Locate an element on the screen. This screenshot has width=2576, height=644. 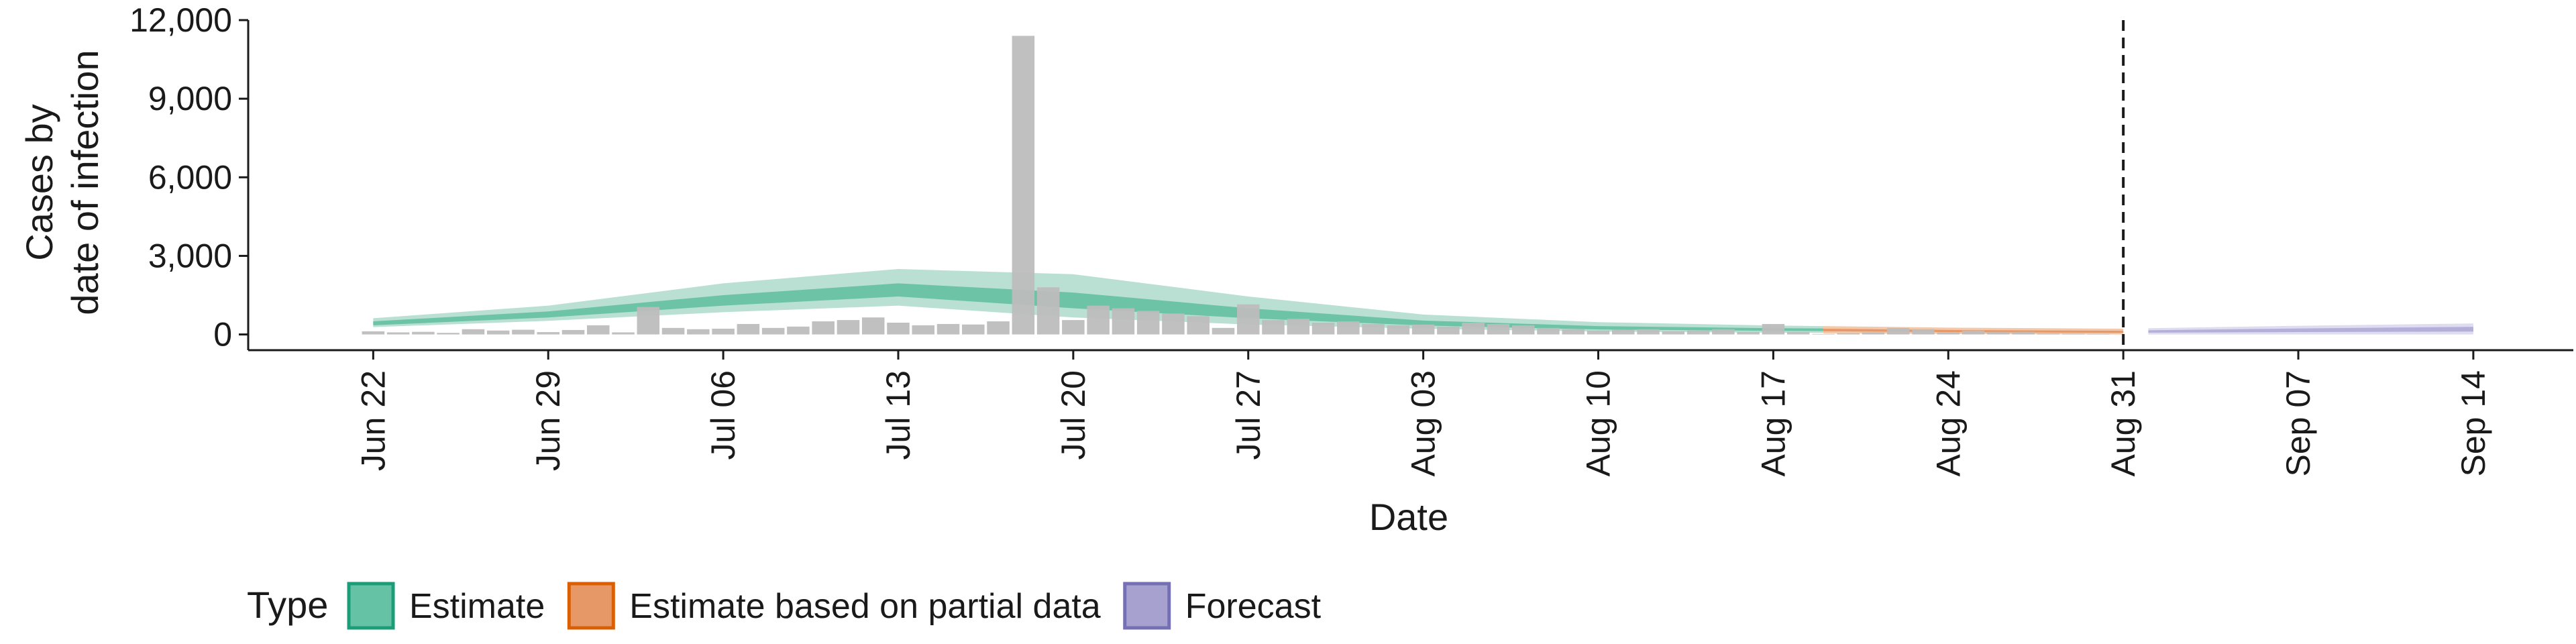
y-tick-label: 0 is located at coordinates (222, 335).